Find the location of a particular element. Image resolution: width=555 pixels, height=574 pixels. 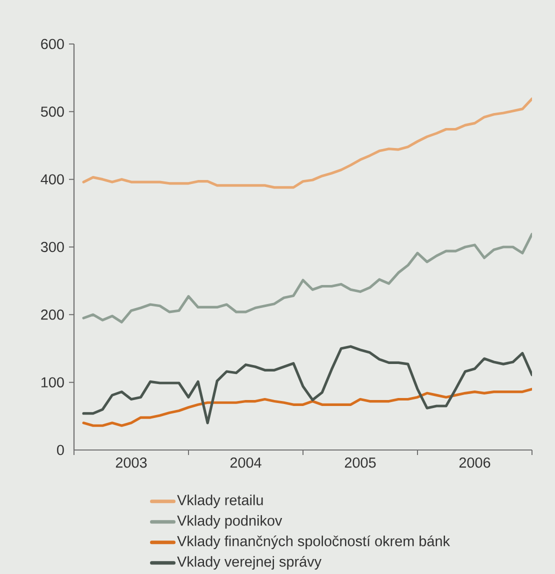

y-tick-label: 0 is located at coordinates (60, 450).